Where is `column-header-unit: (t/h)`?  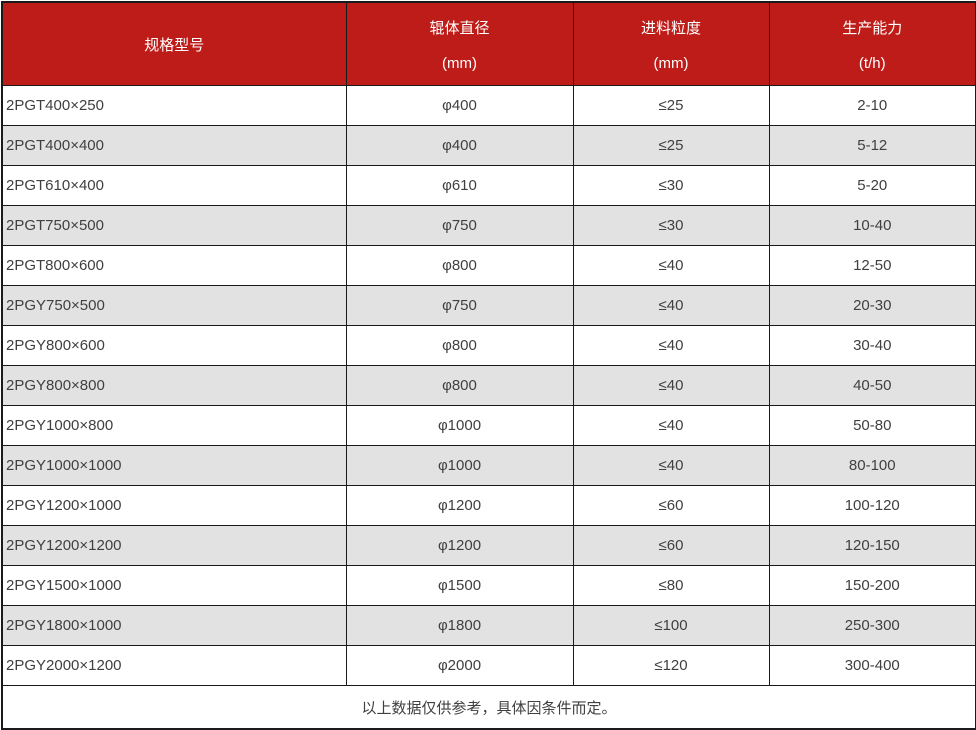 column-header-unit: (t/h) is located at coordinates (872, 63).